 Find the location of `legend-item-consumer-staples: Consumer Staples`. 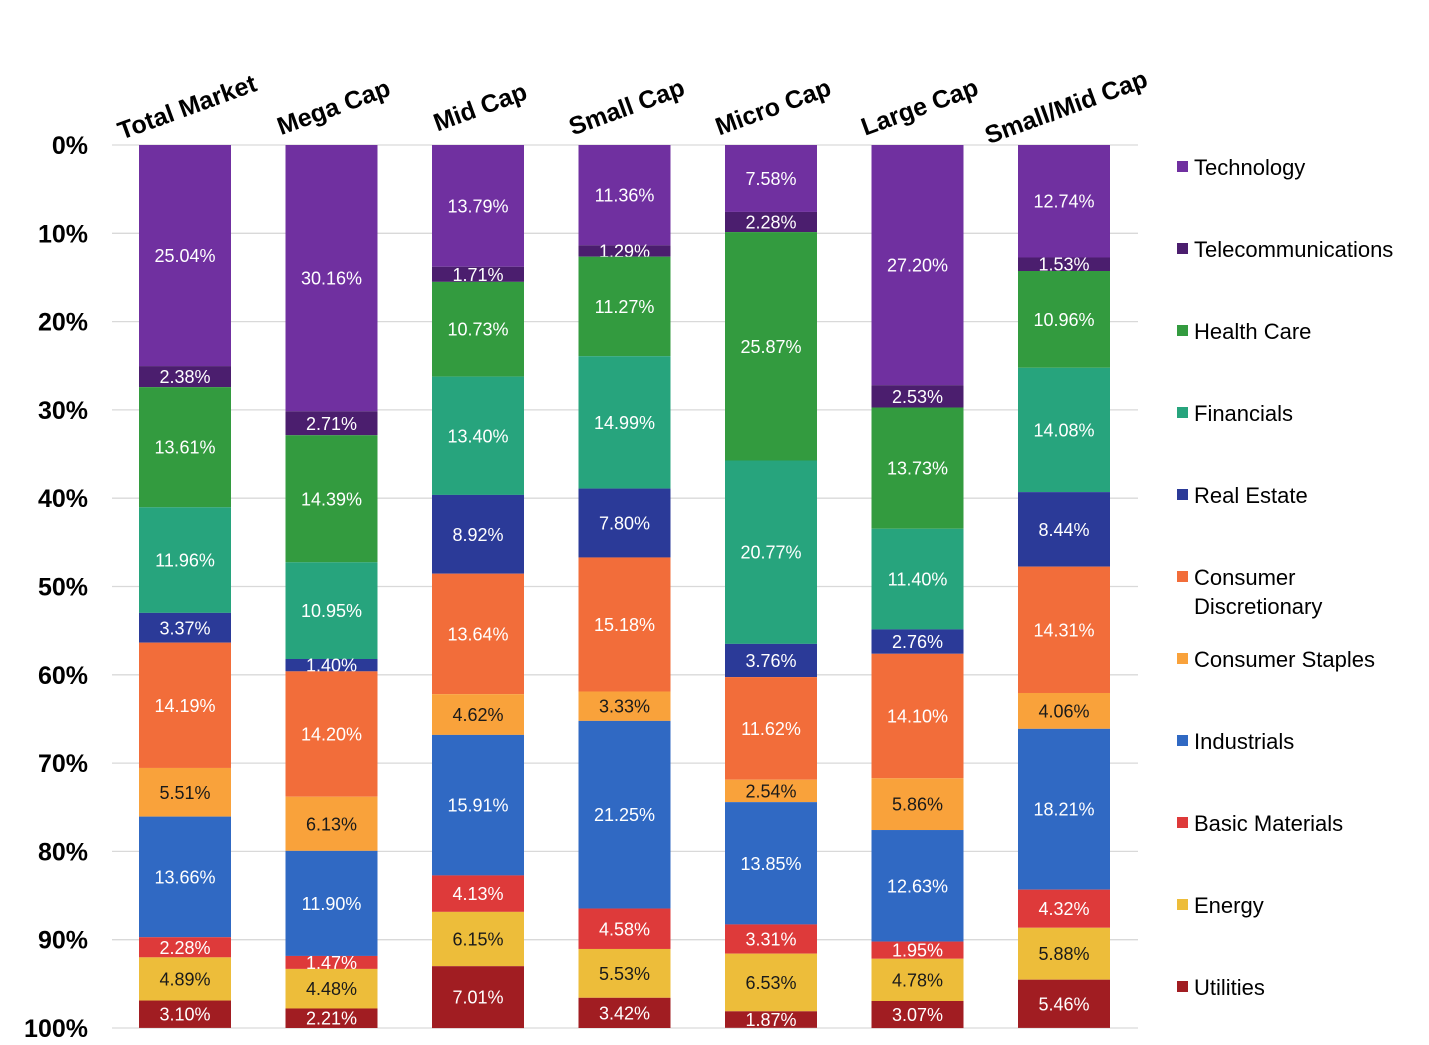

legend-item-consumer-staples: Consumer Staples is located at coordinates (1276, 659).